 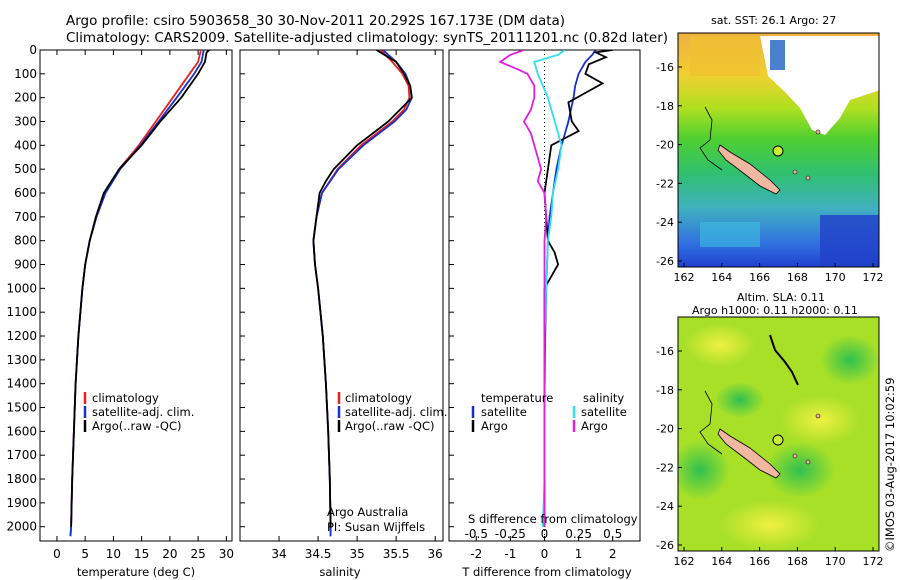 What do you see at coordinates (476, 554) in the screenshot?
I see `x-tick-label-t: -2` at bounding box center [476, 554].